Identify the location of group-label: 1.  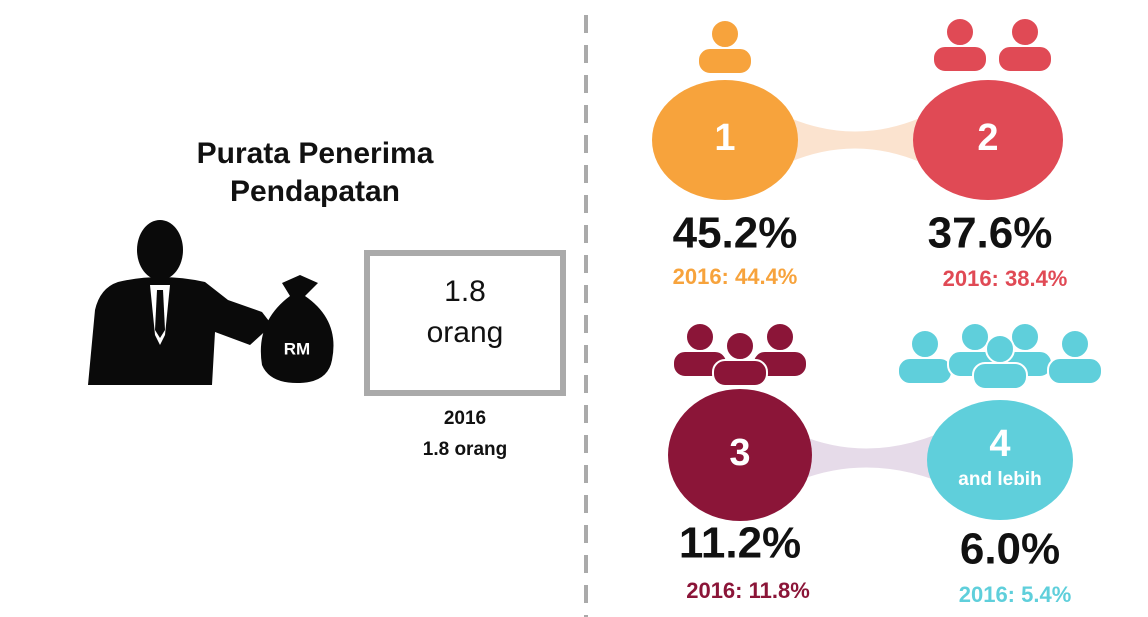
(724, 138).